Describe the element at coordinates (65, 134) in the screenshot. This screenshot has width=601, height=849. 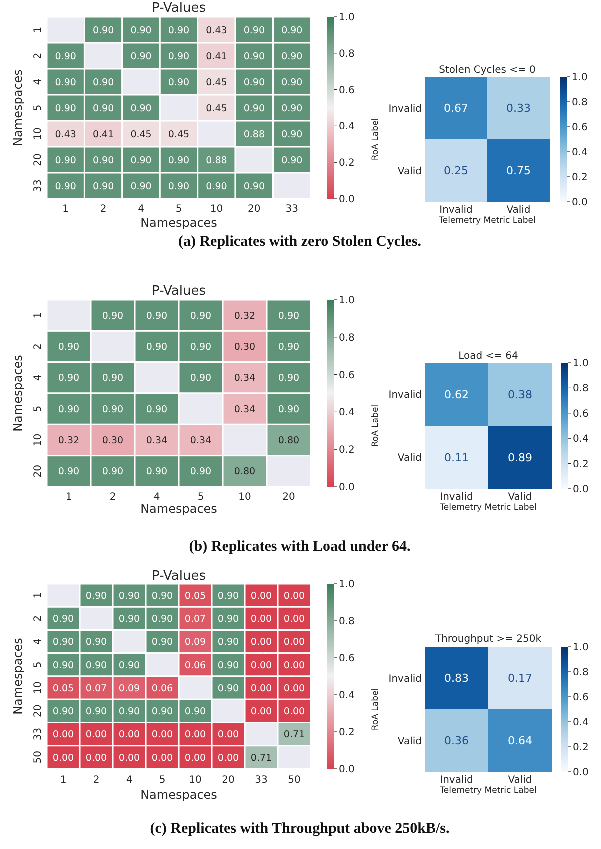
I see `data-label: 0.43` at that location.